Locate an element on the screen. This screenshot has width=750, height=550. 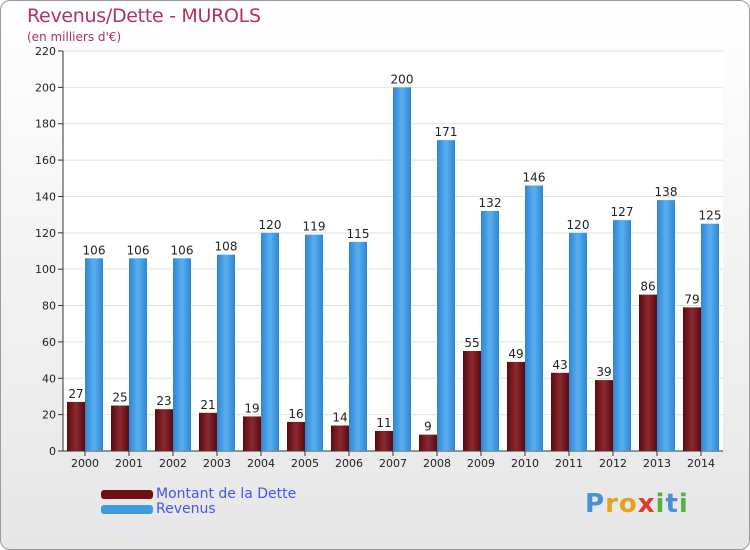
y-tick-label: 180 is located at coordinates (45, 124).